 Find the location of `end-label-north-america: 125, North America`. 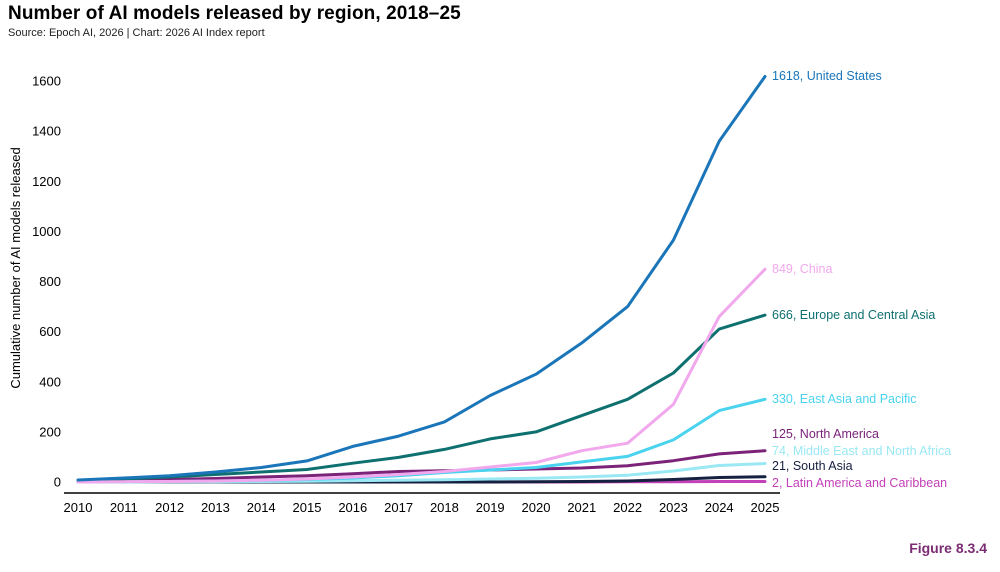

end-label-north-america: 125, North America is located at coordinates (825, 434).